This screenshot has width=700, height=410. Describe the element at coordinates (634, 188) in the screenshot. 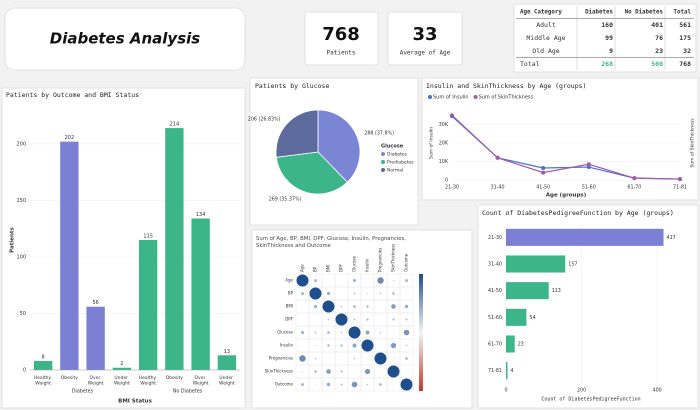

I see `x-tick-label: 61-70` at that location.